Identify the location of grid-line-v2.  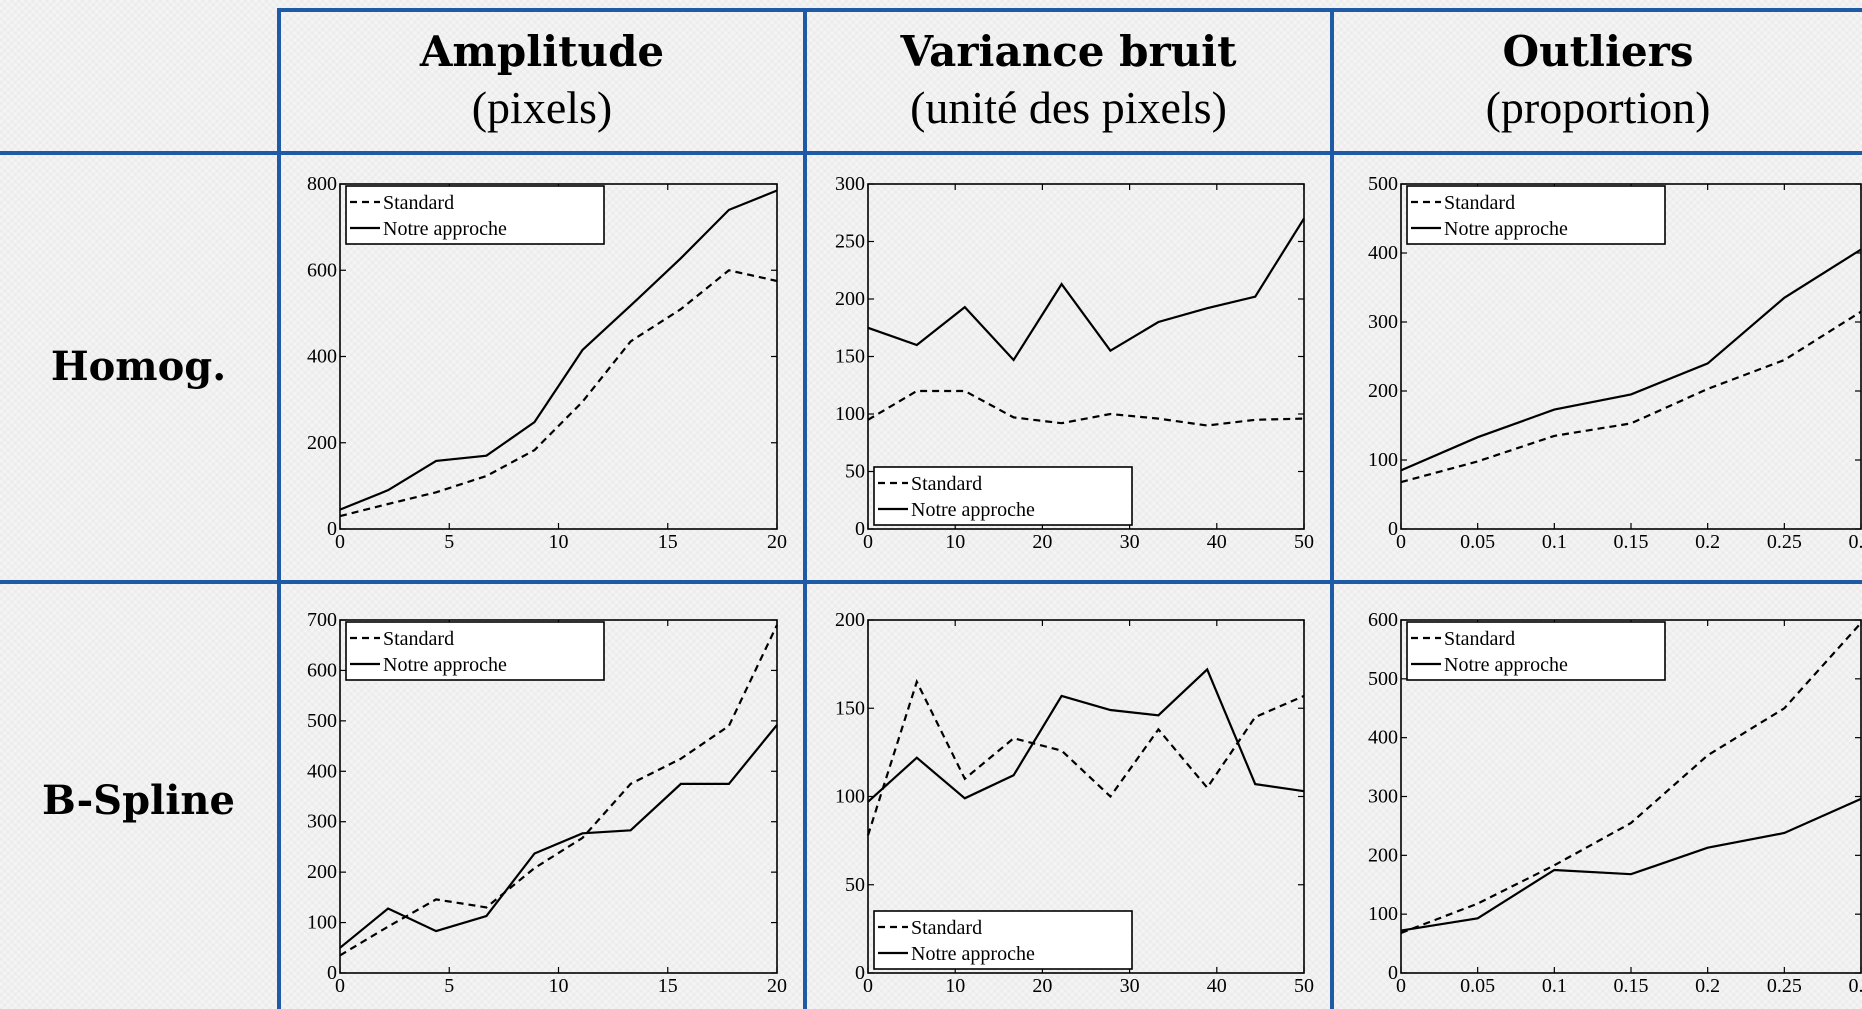
(805, 508).